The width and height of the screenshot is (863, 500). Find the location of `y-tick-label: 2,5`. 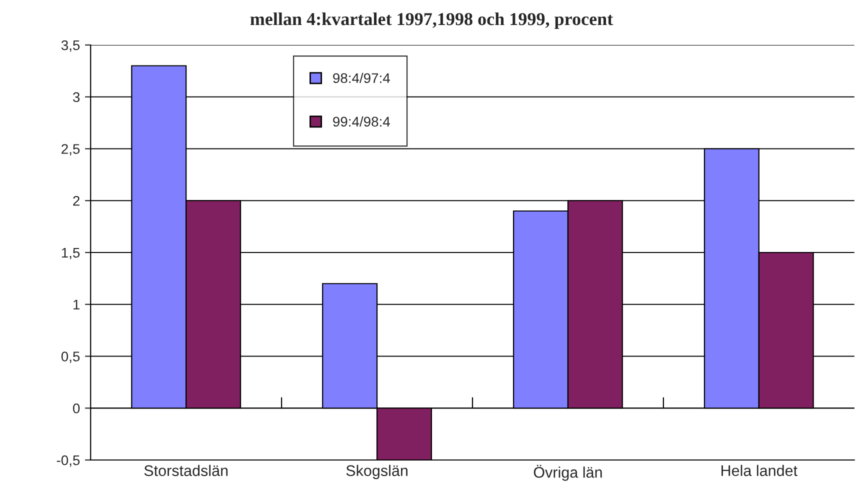

y-tick-label: 2,5 is located at coordinates (71, 150).